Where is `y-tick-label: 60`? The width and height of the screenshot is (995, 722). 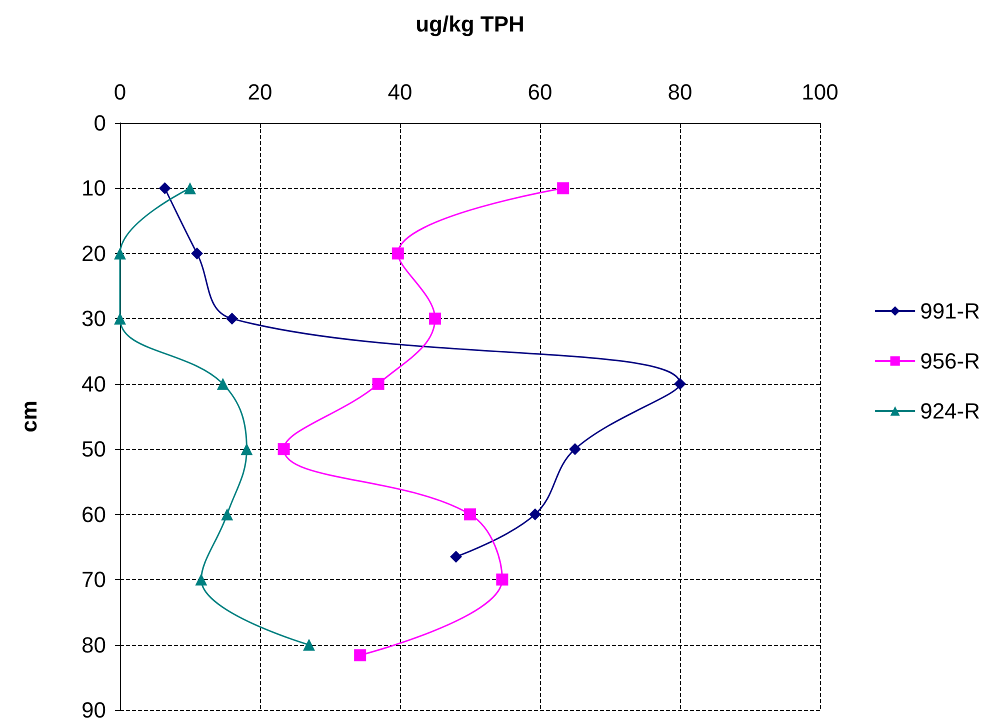
y-tick-label: 60 is located at coordinates (94, 514).